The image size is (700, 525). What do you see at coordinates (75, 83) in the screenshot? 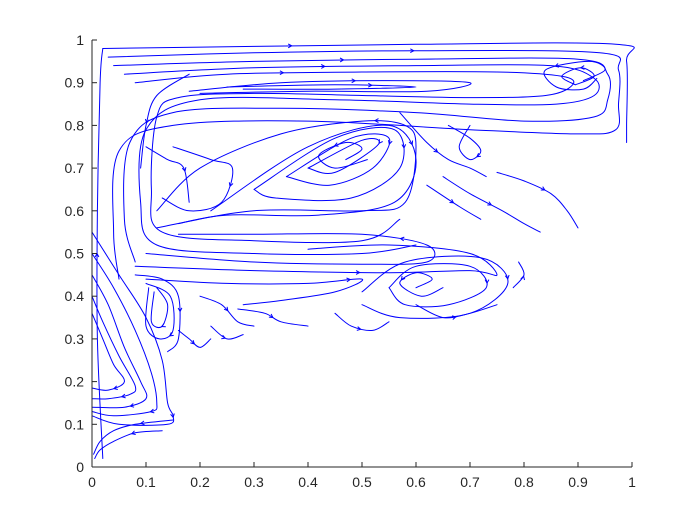
I see `y-tick-label: 0.9` at bounding box center [75, 83].